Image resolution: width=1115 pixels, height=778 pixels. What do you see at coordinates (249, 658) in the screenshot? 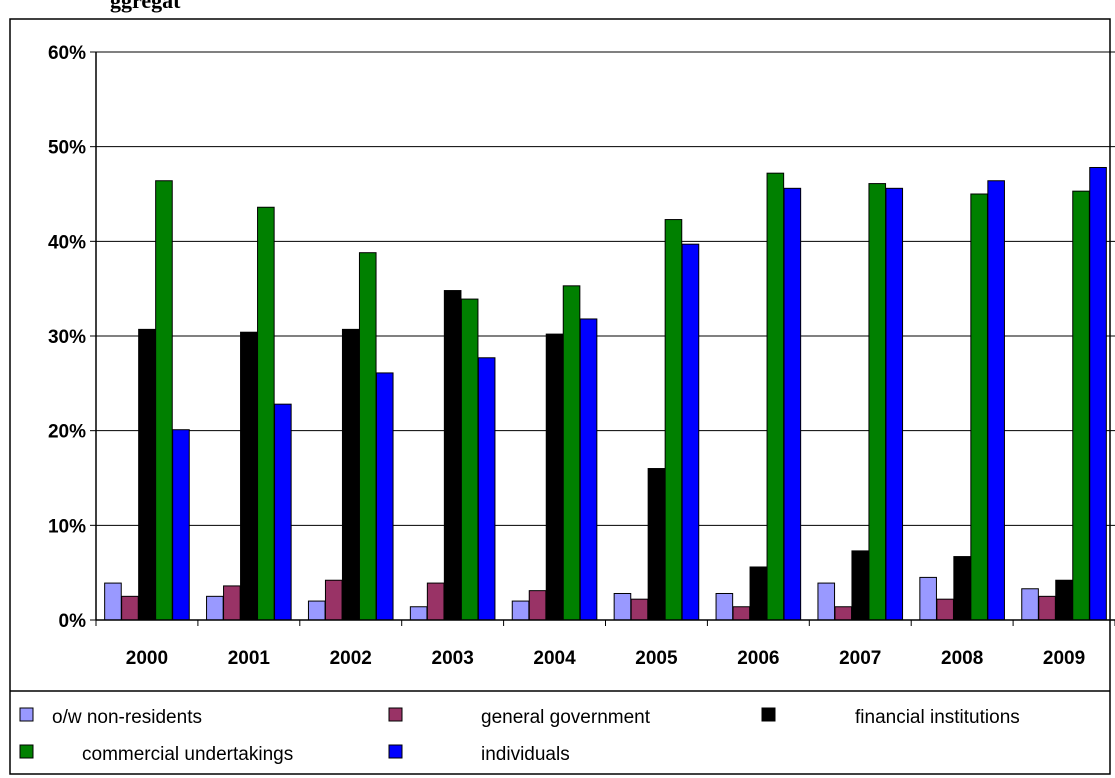
I see `x-tick-label: 2001` at bounding box center [249, 658].